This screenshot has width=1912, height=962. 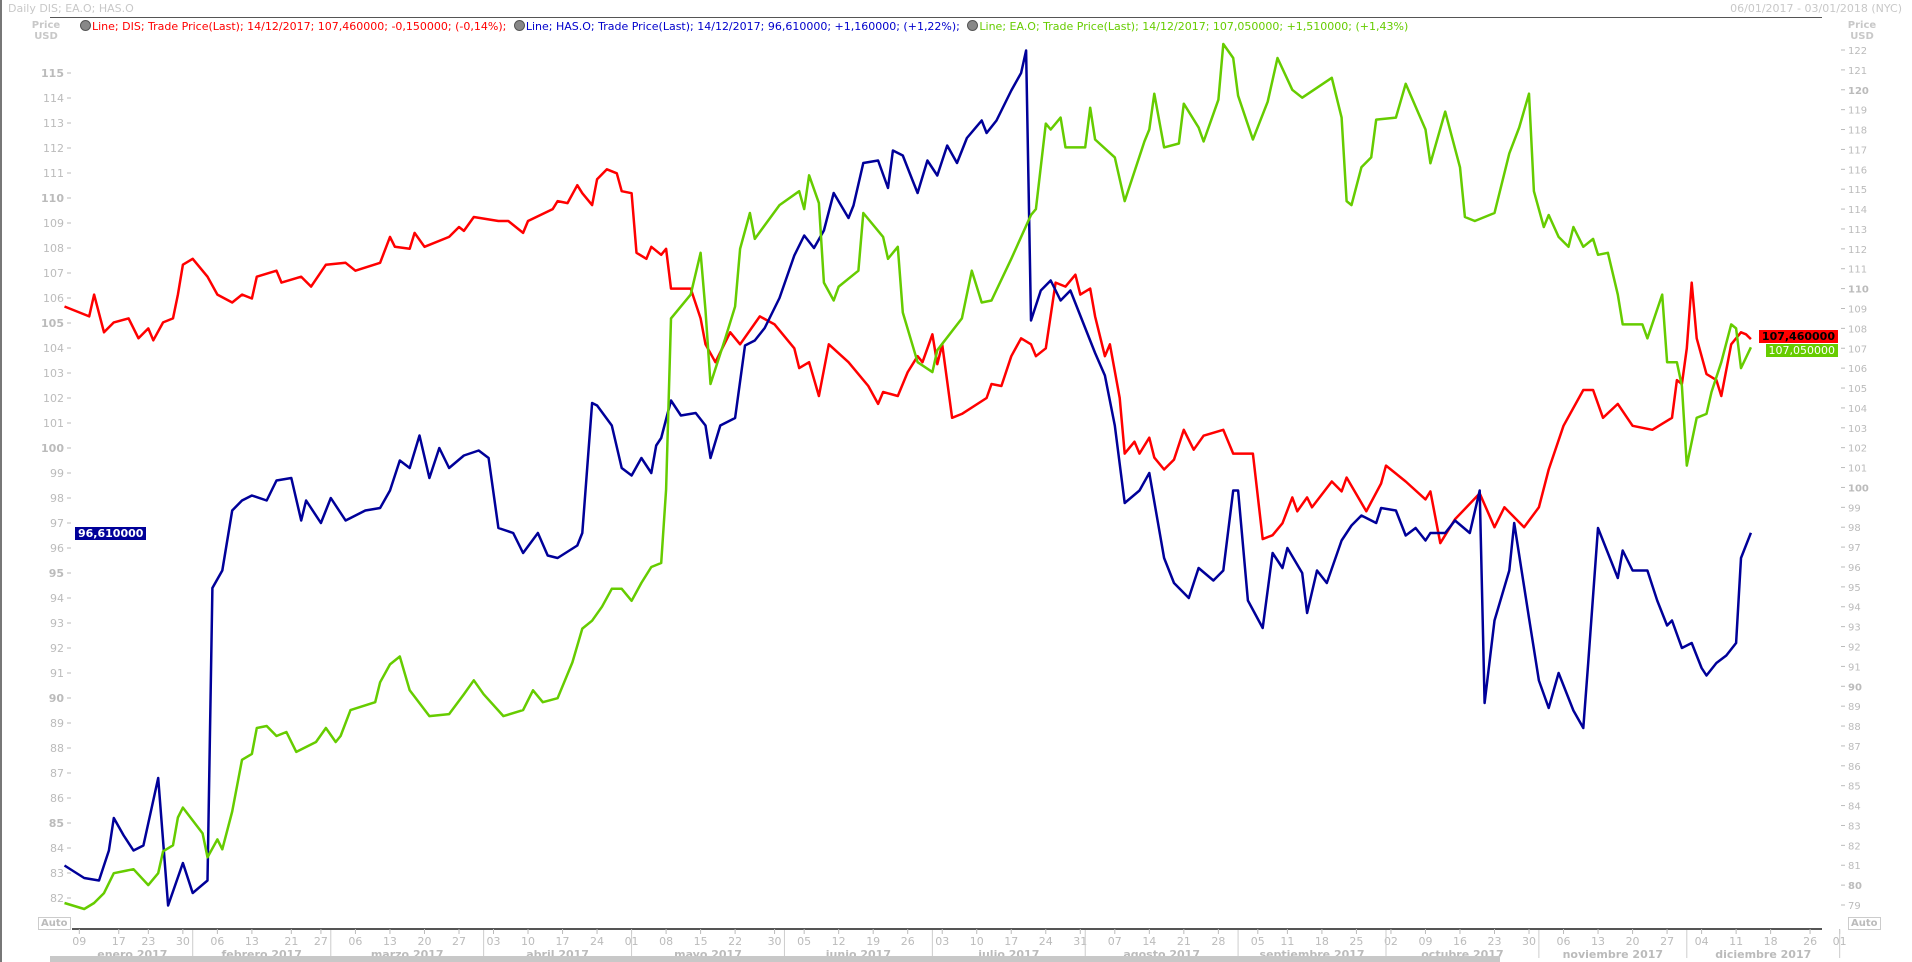 I want to click on x-tick-label: 12, so click(x=839, y=941).